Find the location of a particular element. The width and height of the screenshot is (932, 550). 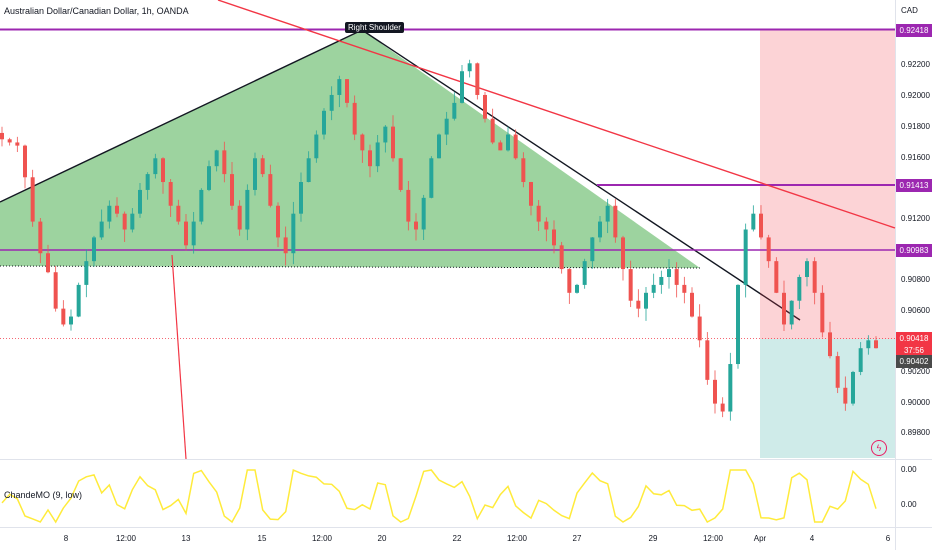

indicator-label: ChandeMO (9, low) is located at coordinates (43, 495).